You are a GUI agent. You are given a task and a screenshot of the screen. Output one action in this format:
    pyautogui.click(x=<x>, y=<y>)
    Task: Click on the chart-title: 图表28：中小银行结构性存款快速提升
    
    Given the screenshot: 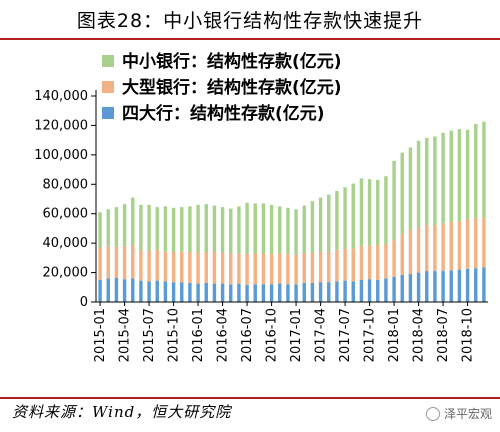 What is the action you would take?
    pyautogui.click(x=250, y=20)
    